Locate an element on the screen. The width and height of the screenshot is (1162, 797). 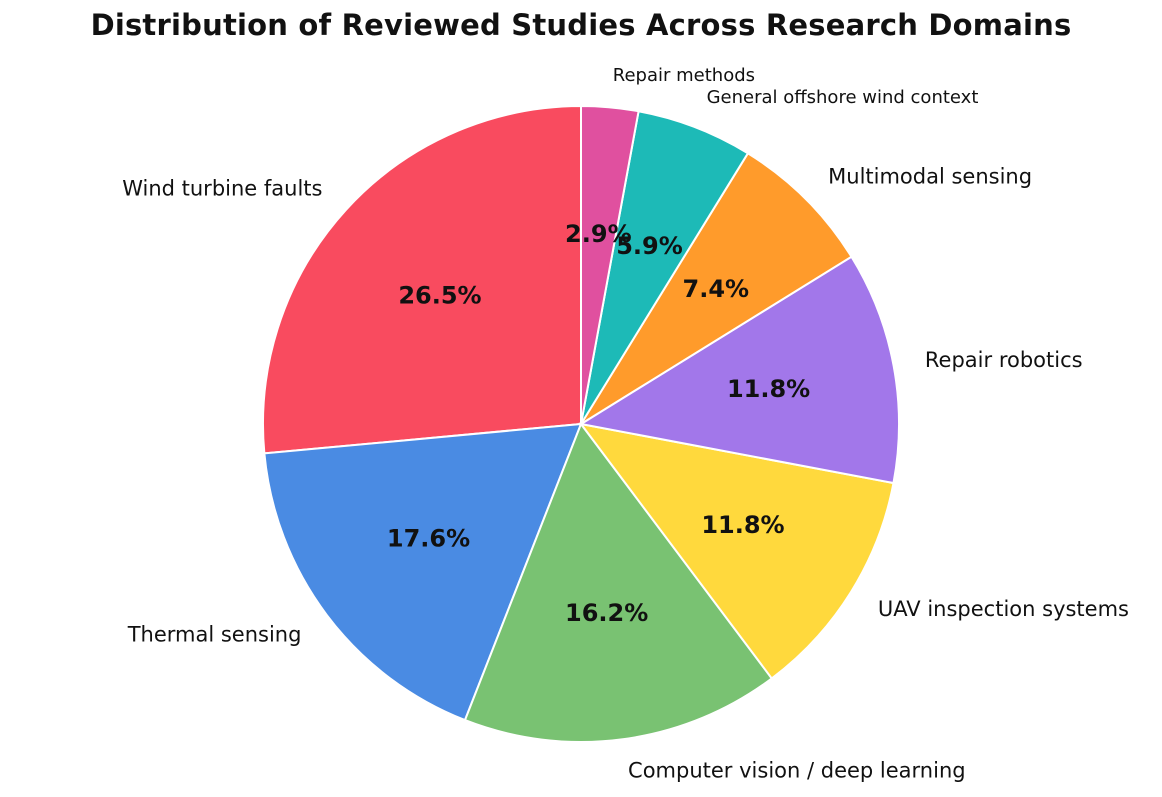
category-label-uav-inspection-systems: UAV inspection systems is located at coordinates (1003, 609).